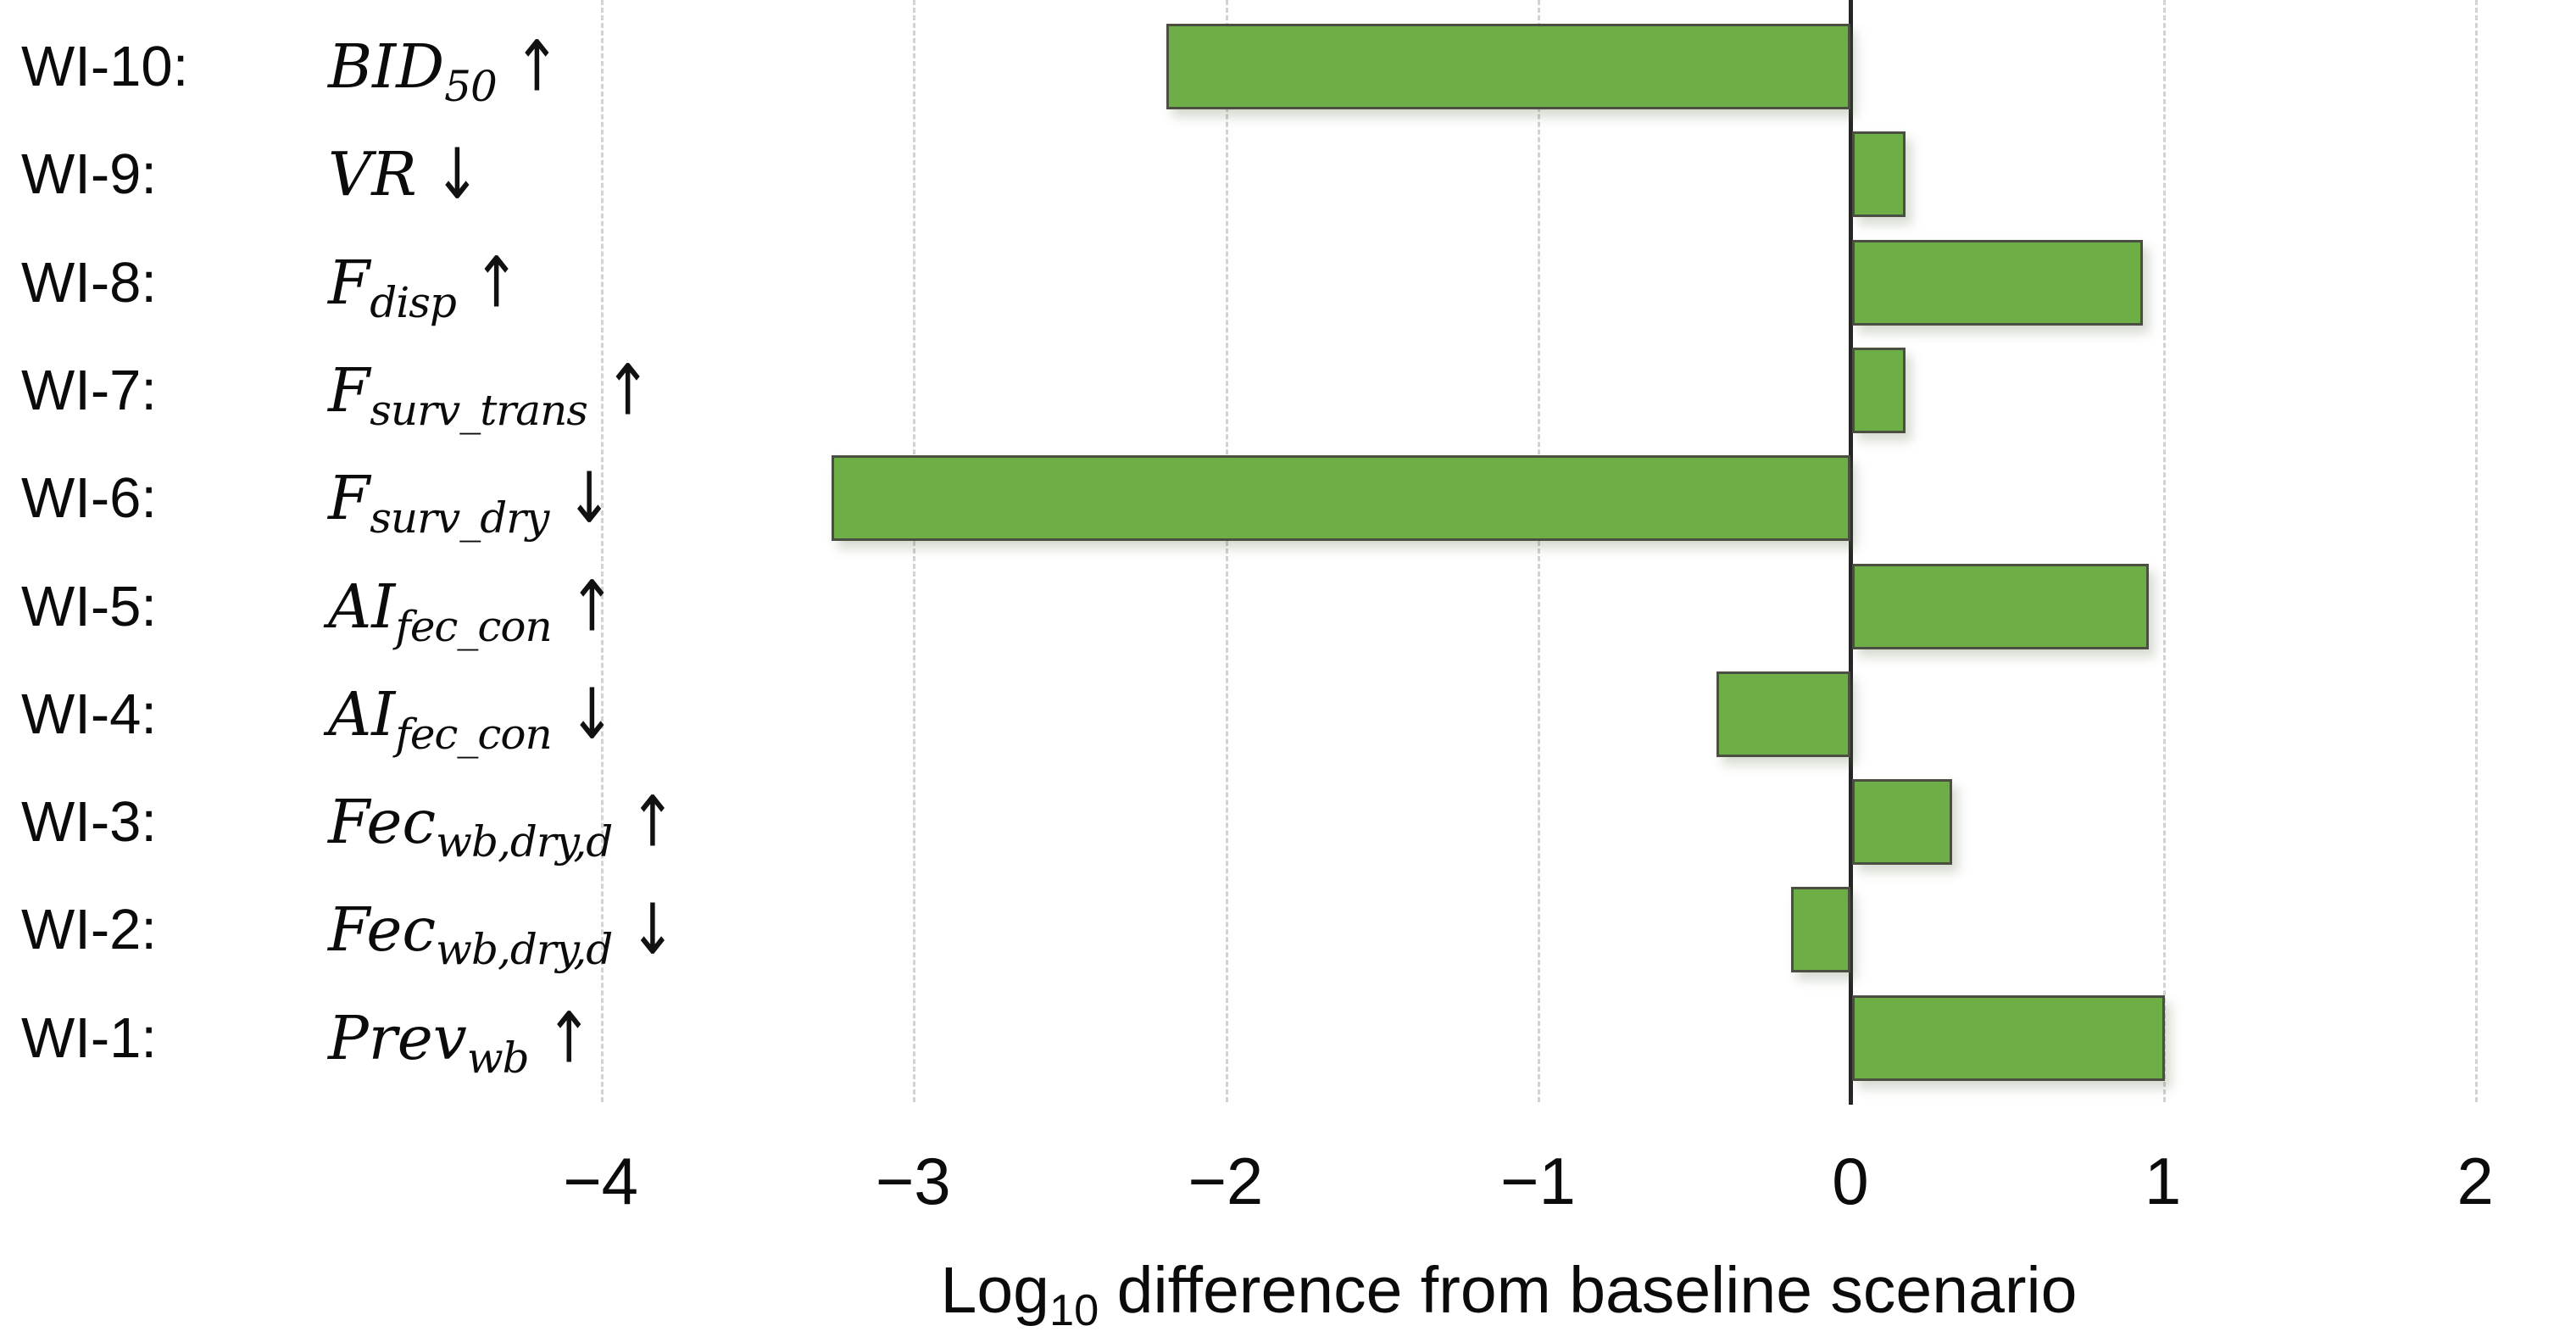  I want to click on ylabel-prefix: WI-7:, so click(89, 390).